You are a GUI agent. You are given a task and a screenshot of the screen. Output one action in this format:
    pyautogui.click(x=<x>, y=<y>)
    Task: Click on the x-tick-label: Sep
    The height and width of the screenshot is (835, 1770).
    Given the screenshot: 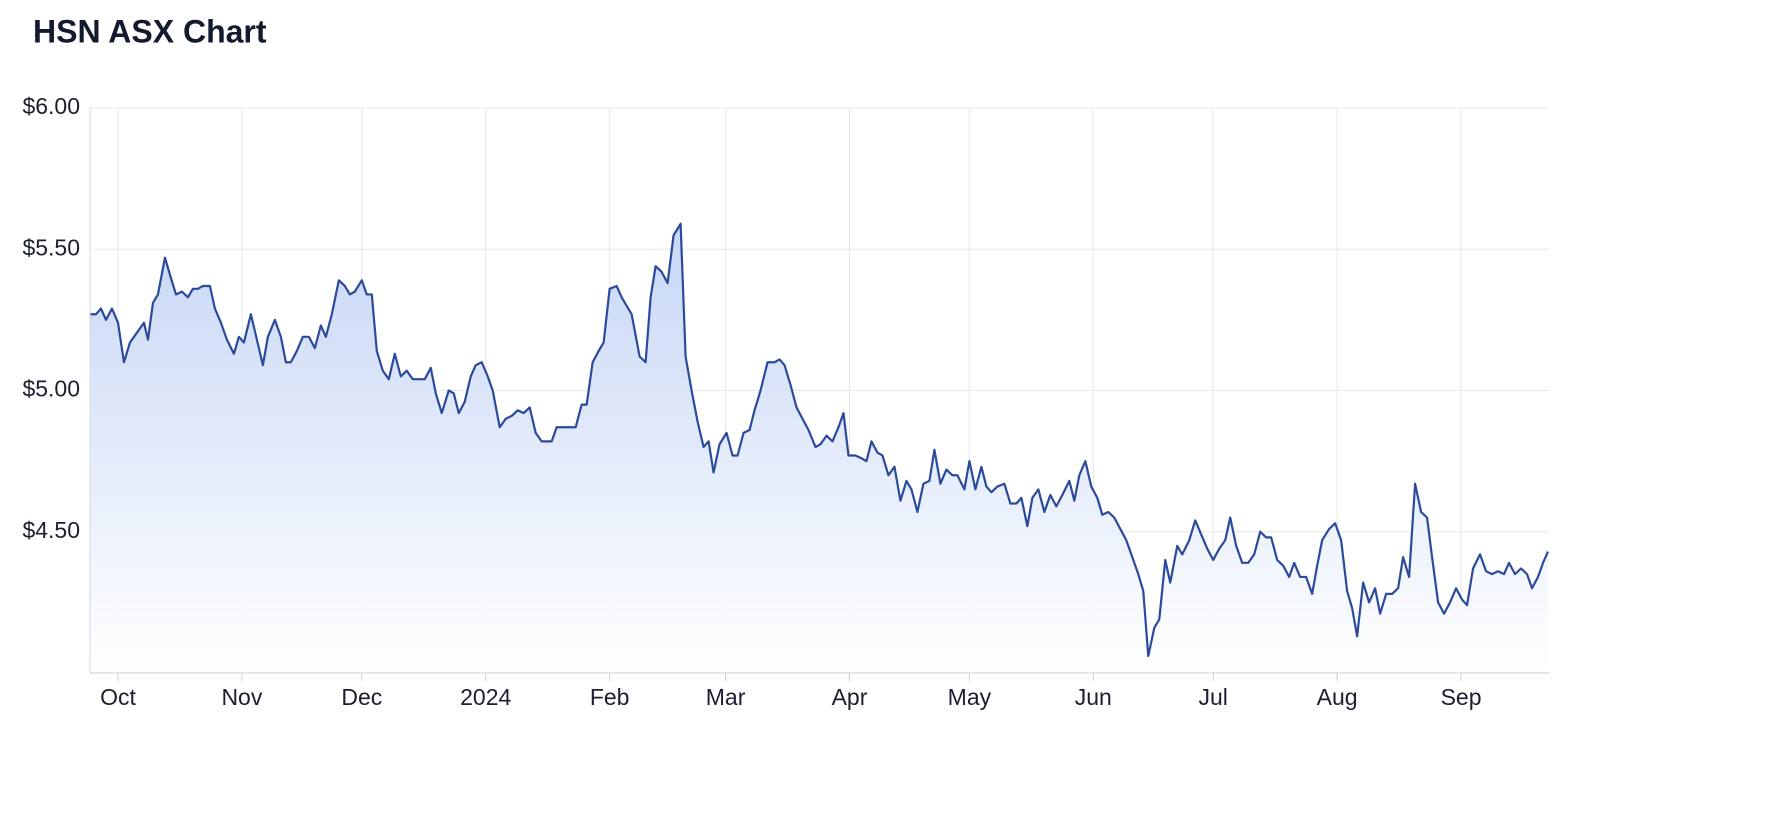 What is the action you would take?
    pyautogui.click(x=1461, y=697)
    